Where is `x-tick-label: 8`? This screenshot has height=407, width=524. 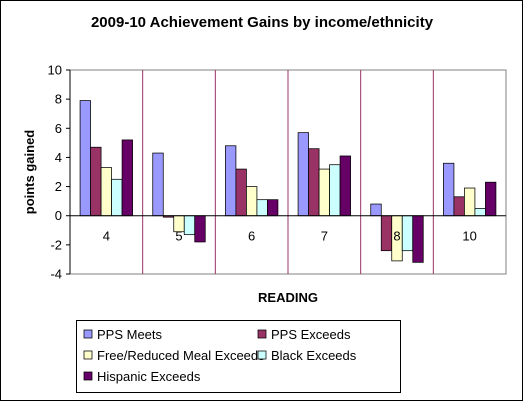
x-tick-label: 8 is located at coordinates (396, 236).